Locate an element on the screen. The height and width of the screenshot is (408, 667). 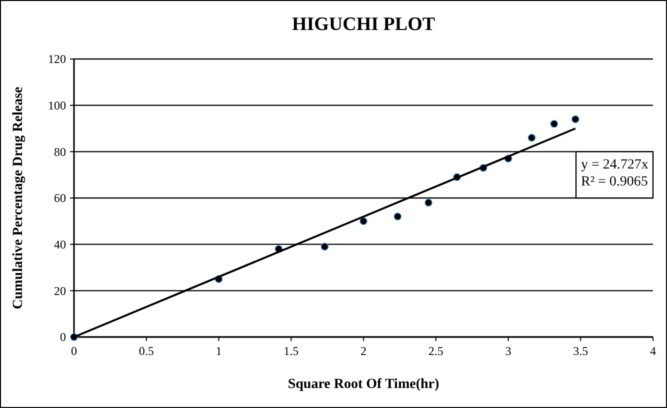
x-axis-title: Square Root Of Time(hr) is located at coordinates (364, 384).